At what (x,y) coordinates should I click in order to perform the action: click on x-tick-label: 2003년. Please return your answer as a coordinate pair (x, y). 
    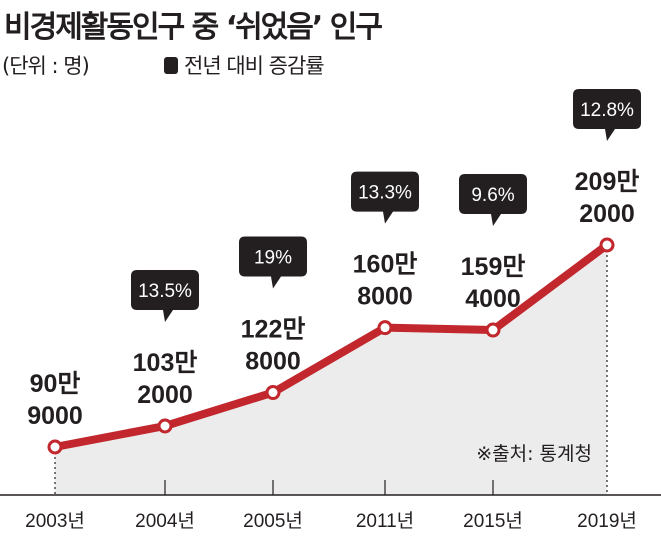
    Looking at the image, I should click on (55, 521).